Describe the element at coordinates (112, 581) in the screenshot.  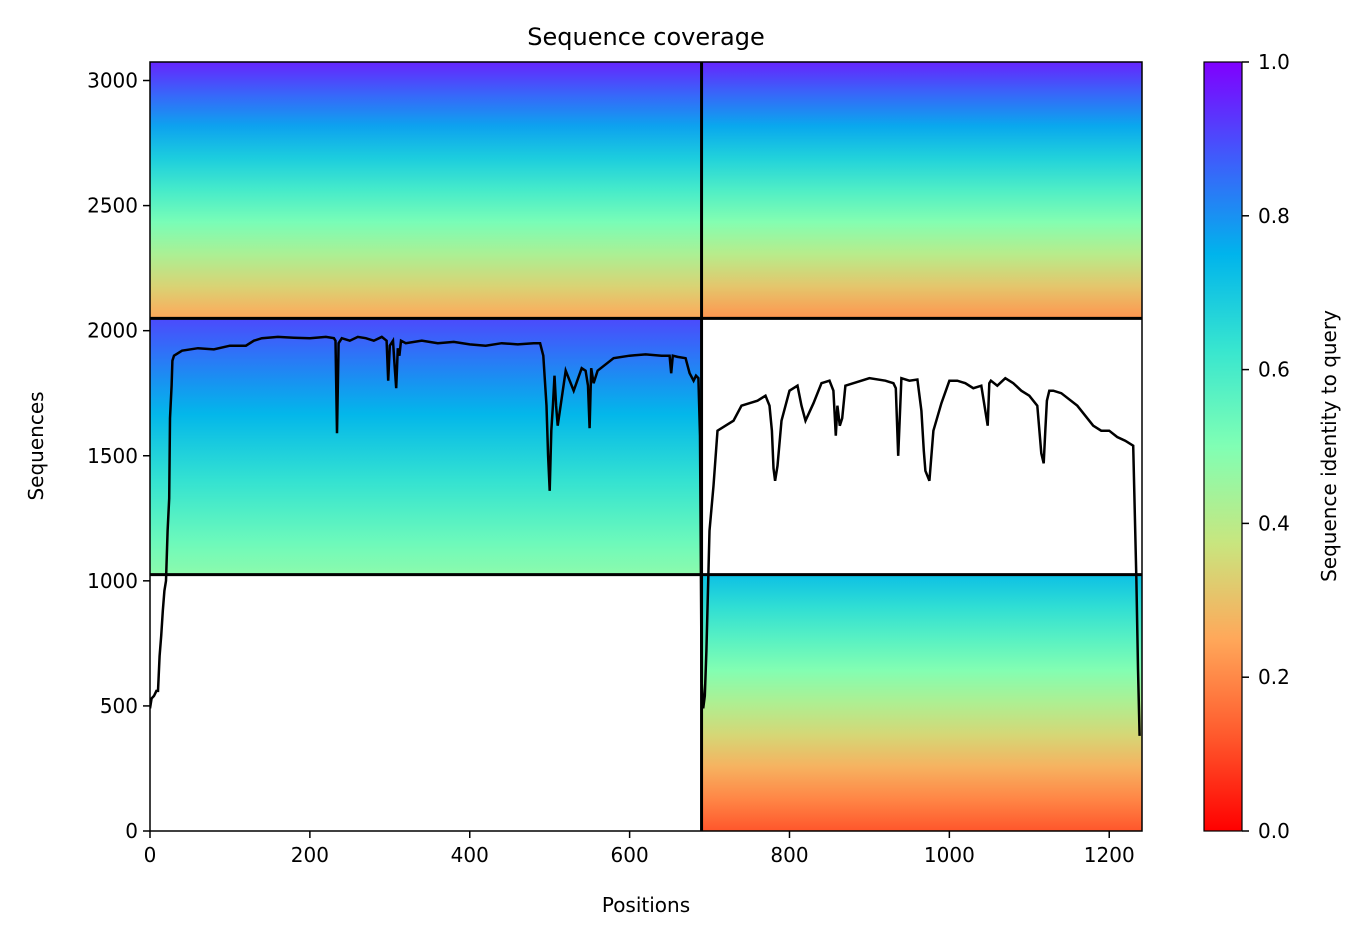
I see `y-tick-label: 1000` at that location.